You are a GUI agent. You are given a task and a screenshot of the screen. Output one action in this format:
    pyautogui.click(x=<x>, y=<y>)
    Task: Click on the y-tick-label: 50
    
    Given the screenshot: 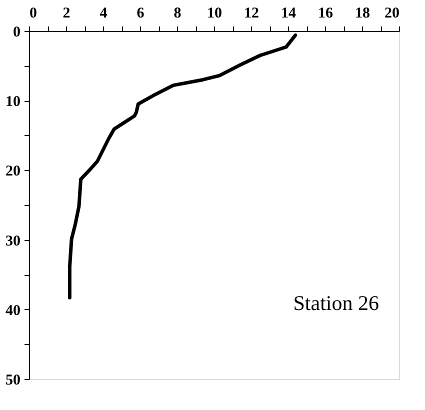 What is the action you would take?
    pyautogui.click(x=13, y=380)
    